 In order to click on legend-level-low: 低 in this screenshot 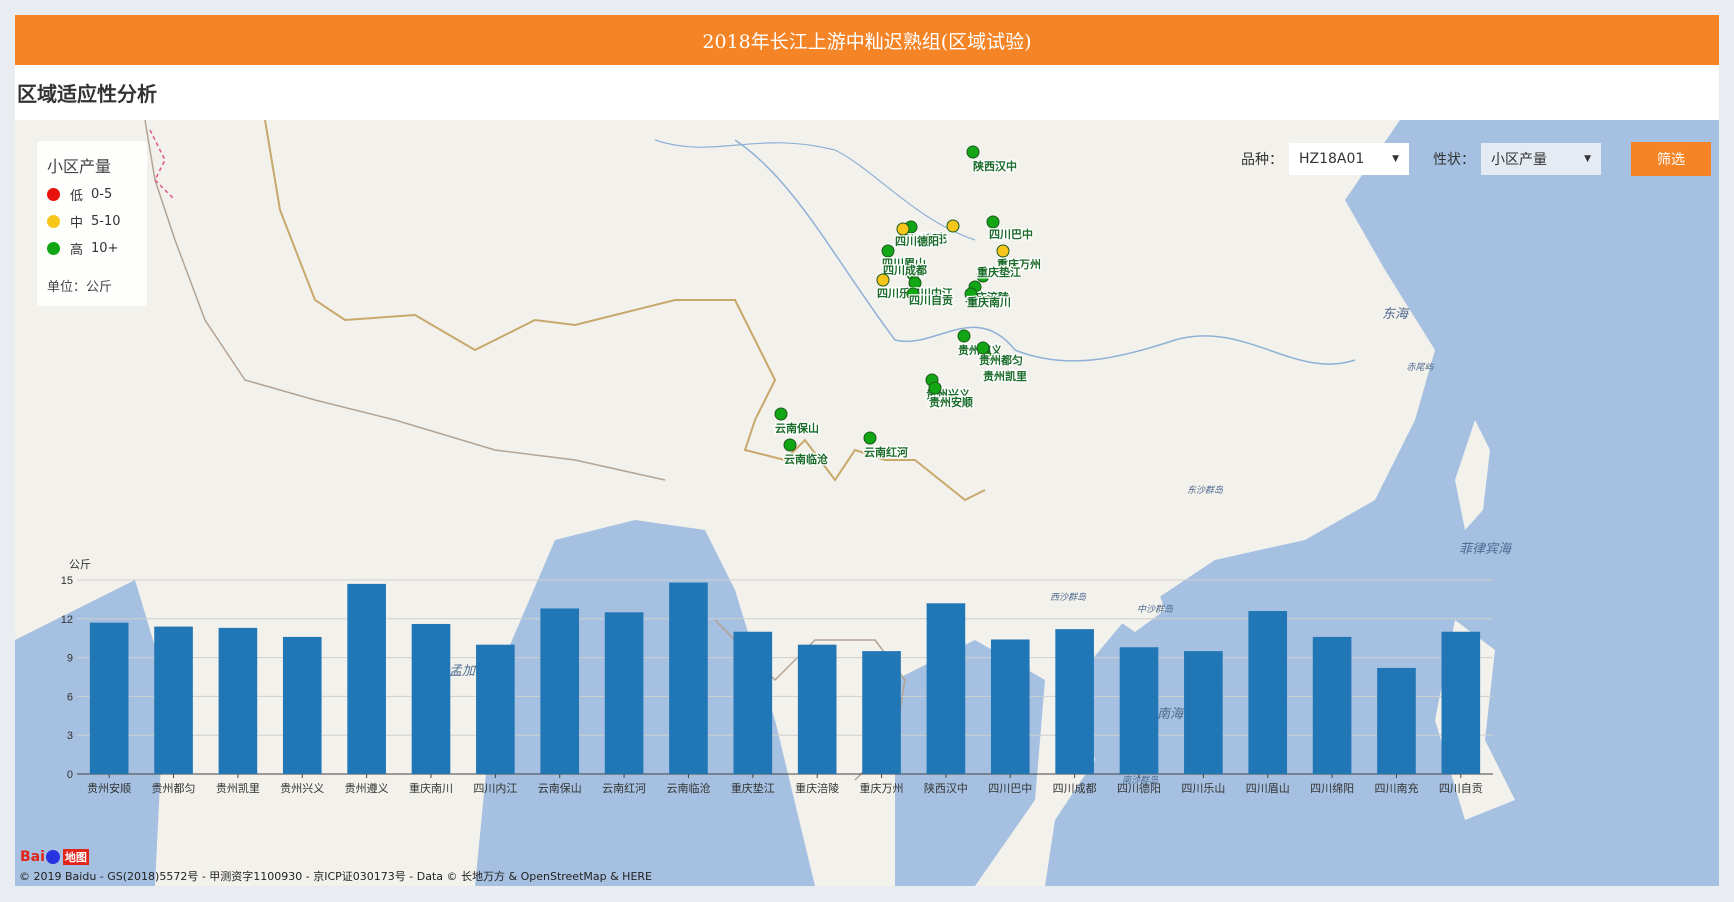, I will do `click(77, 196)`.